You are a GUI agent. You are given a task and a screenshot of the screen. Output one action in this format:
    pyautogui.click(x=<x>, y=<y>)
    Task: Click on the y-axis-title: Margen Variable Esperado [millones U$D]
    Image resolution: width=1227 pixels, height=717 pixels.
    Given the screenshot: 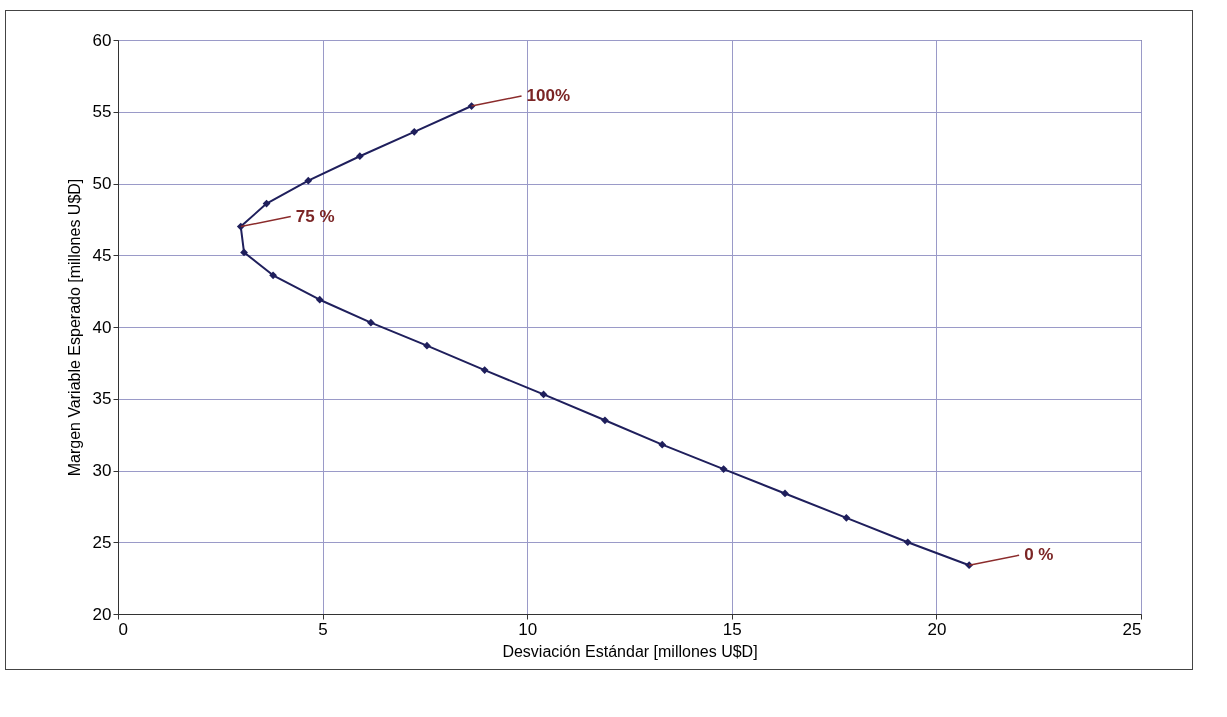 What is the action you would take?
    pyautogui.click(x=74, y=327)
    